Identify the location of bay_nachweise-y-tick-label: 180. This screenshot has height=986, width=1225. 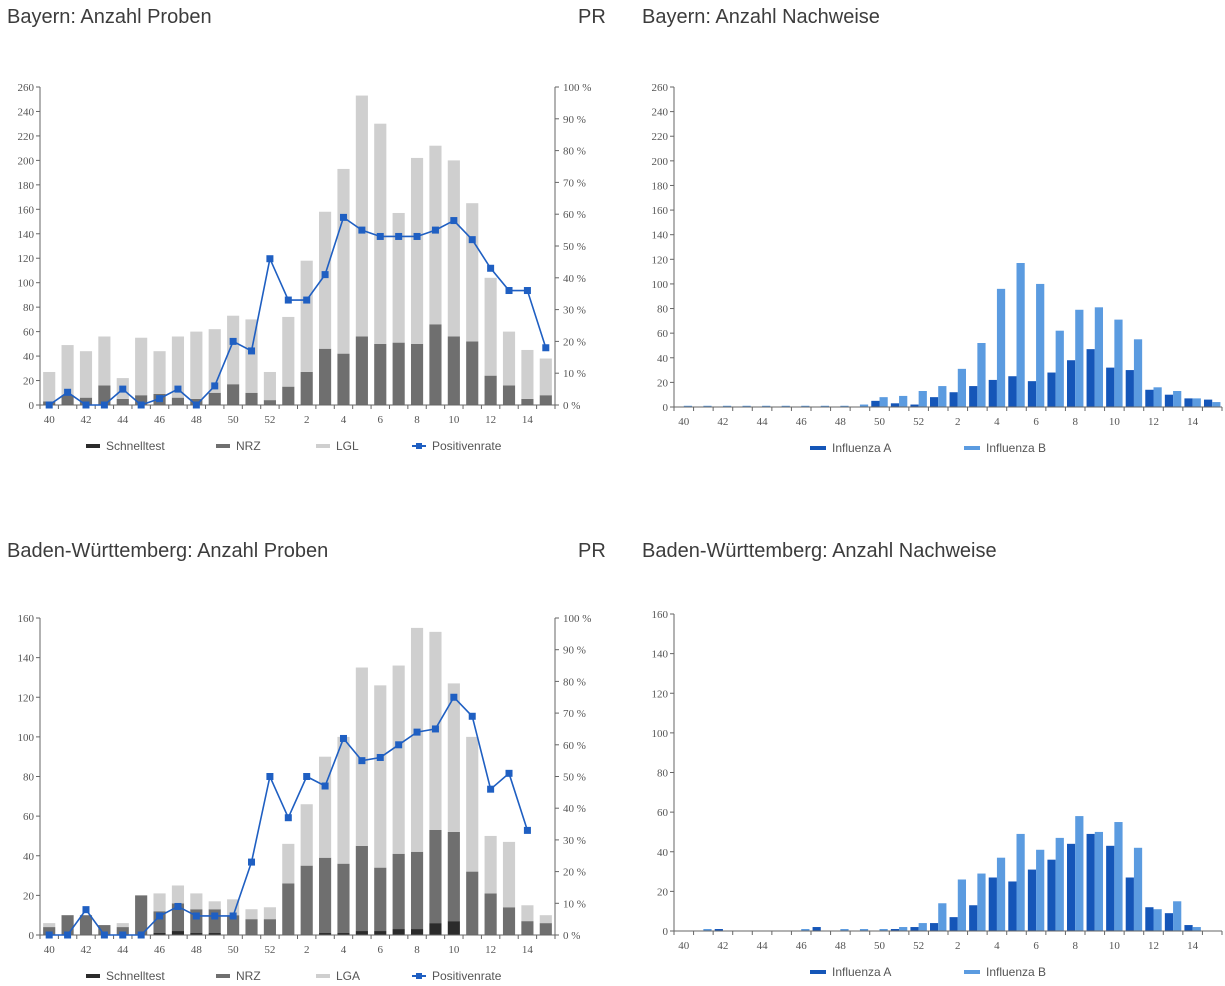
(660, 186).